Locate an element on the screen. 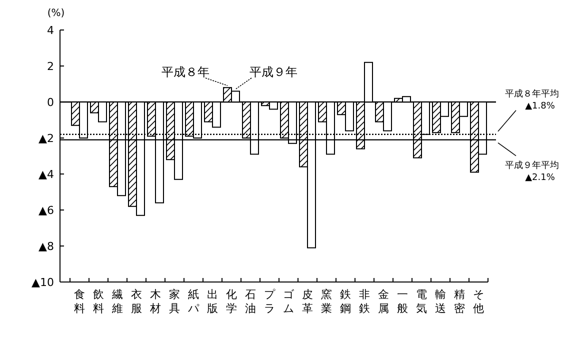 Image resolution: width=567 pixels, height=340 pixels. x-tick-label: 金属 is located at coordinates (383, 301).